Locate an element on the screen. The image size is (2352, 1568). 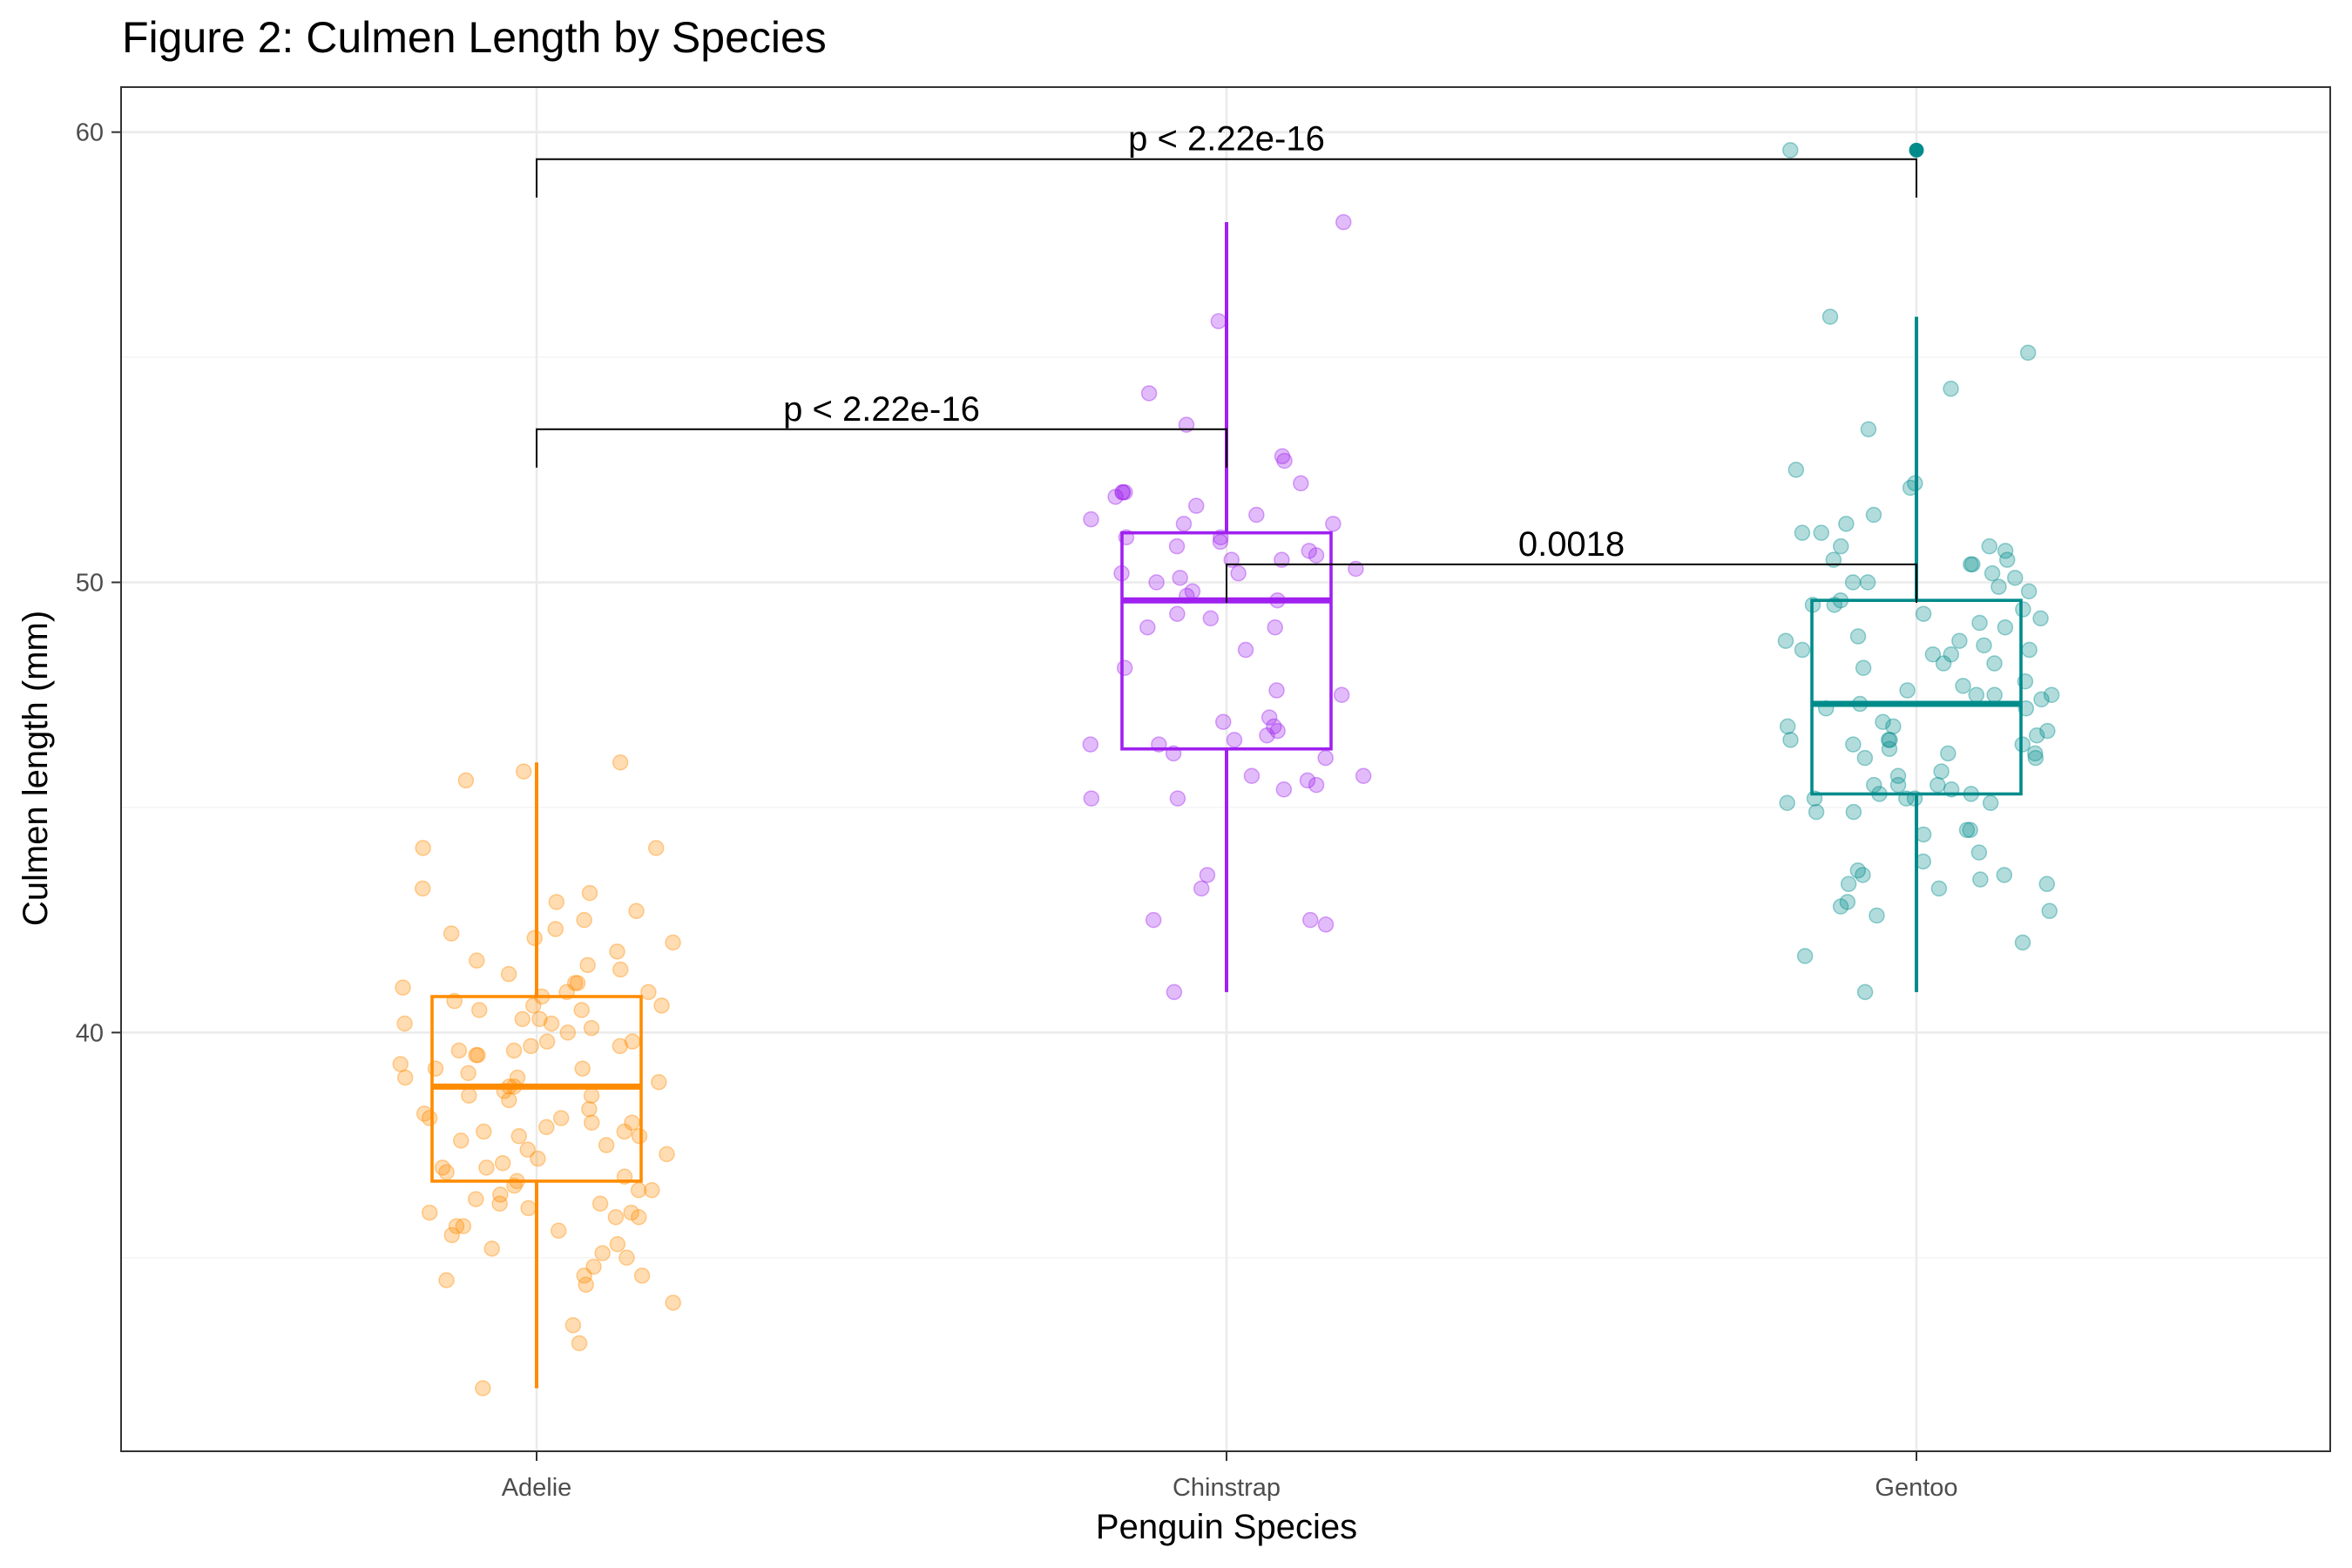
y-tick-label: 60 is located at coordinates (90, 133).